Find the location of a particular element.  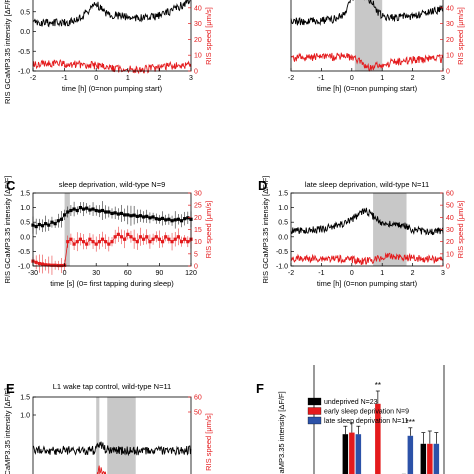

y2-tick-label: 0 is located at coordinates (448, 72).